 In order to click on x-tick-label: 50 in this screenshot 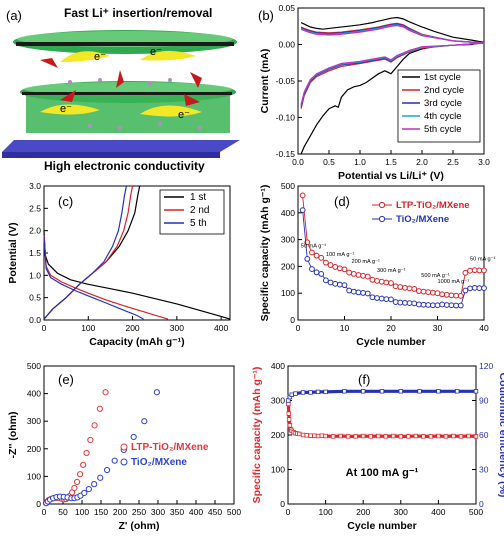, I will do `click(63, 512)`.